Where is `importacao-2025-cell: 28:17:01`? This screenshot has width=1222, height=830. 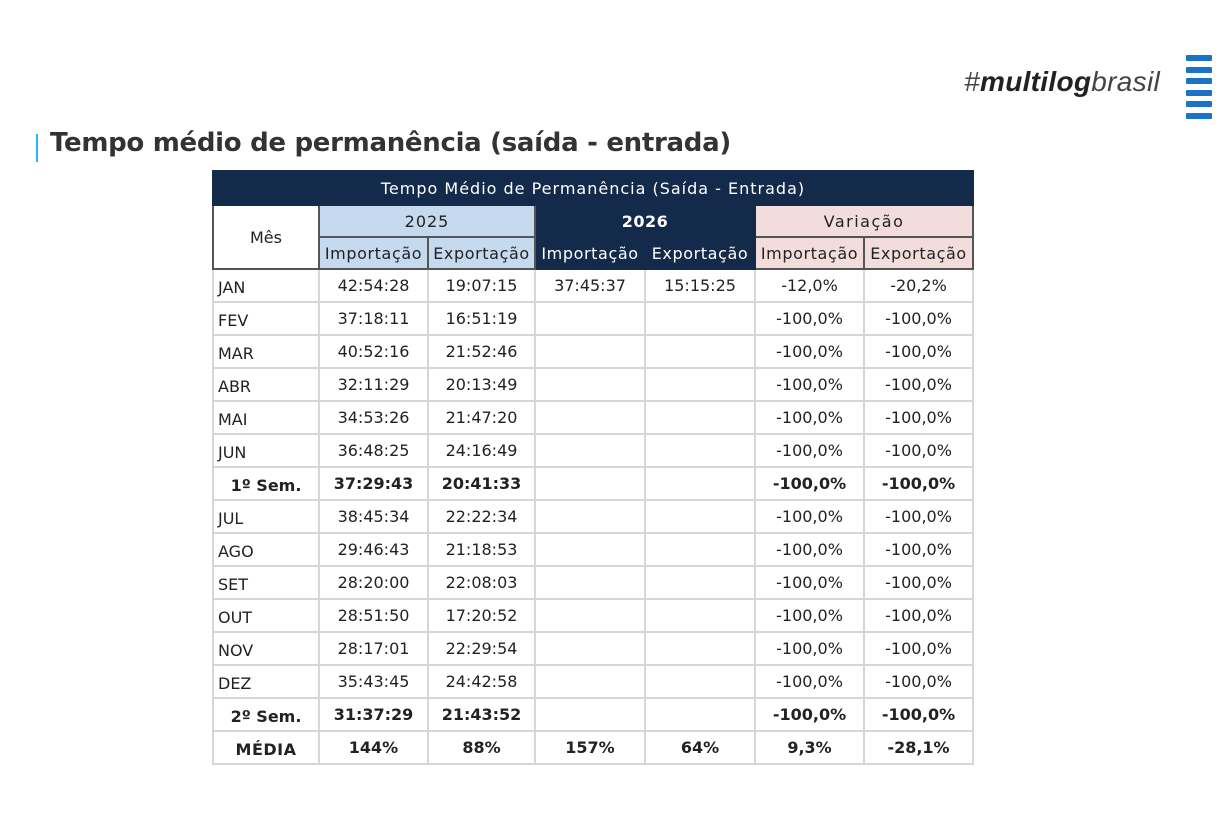 importacao-2025-cell: 28:17:01 is located at coordinates (373, 648).